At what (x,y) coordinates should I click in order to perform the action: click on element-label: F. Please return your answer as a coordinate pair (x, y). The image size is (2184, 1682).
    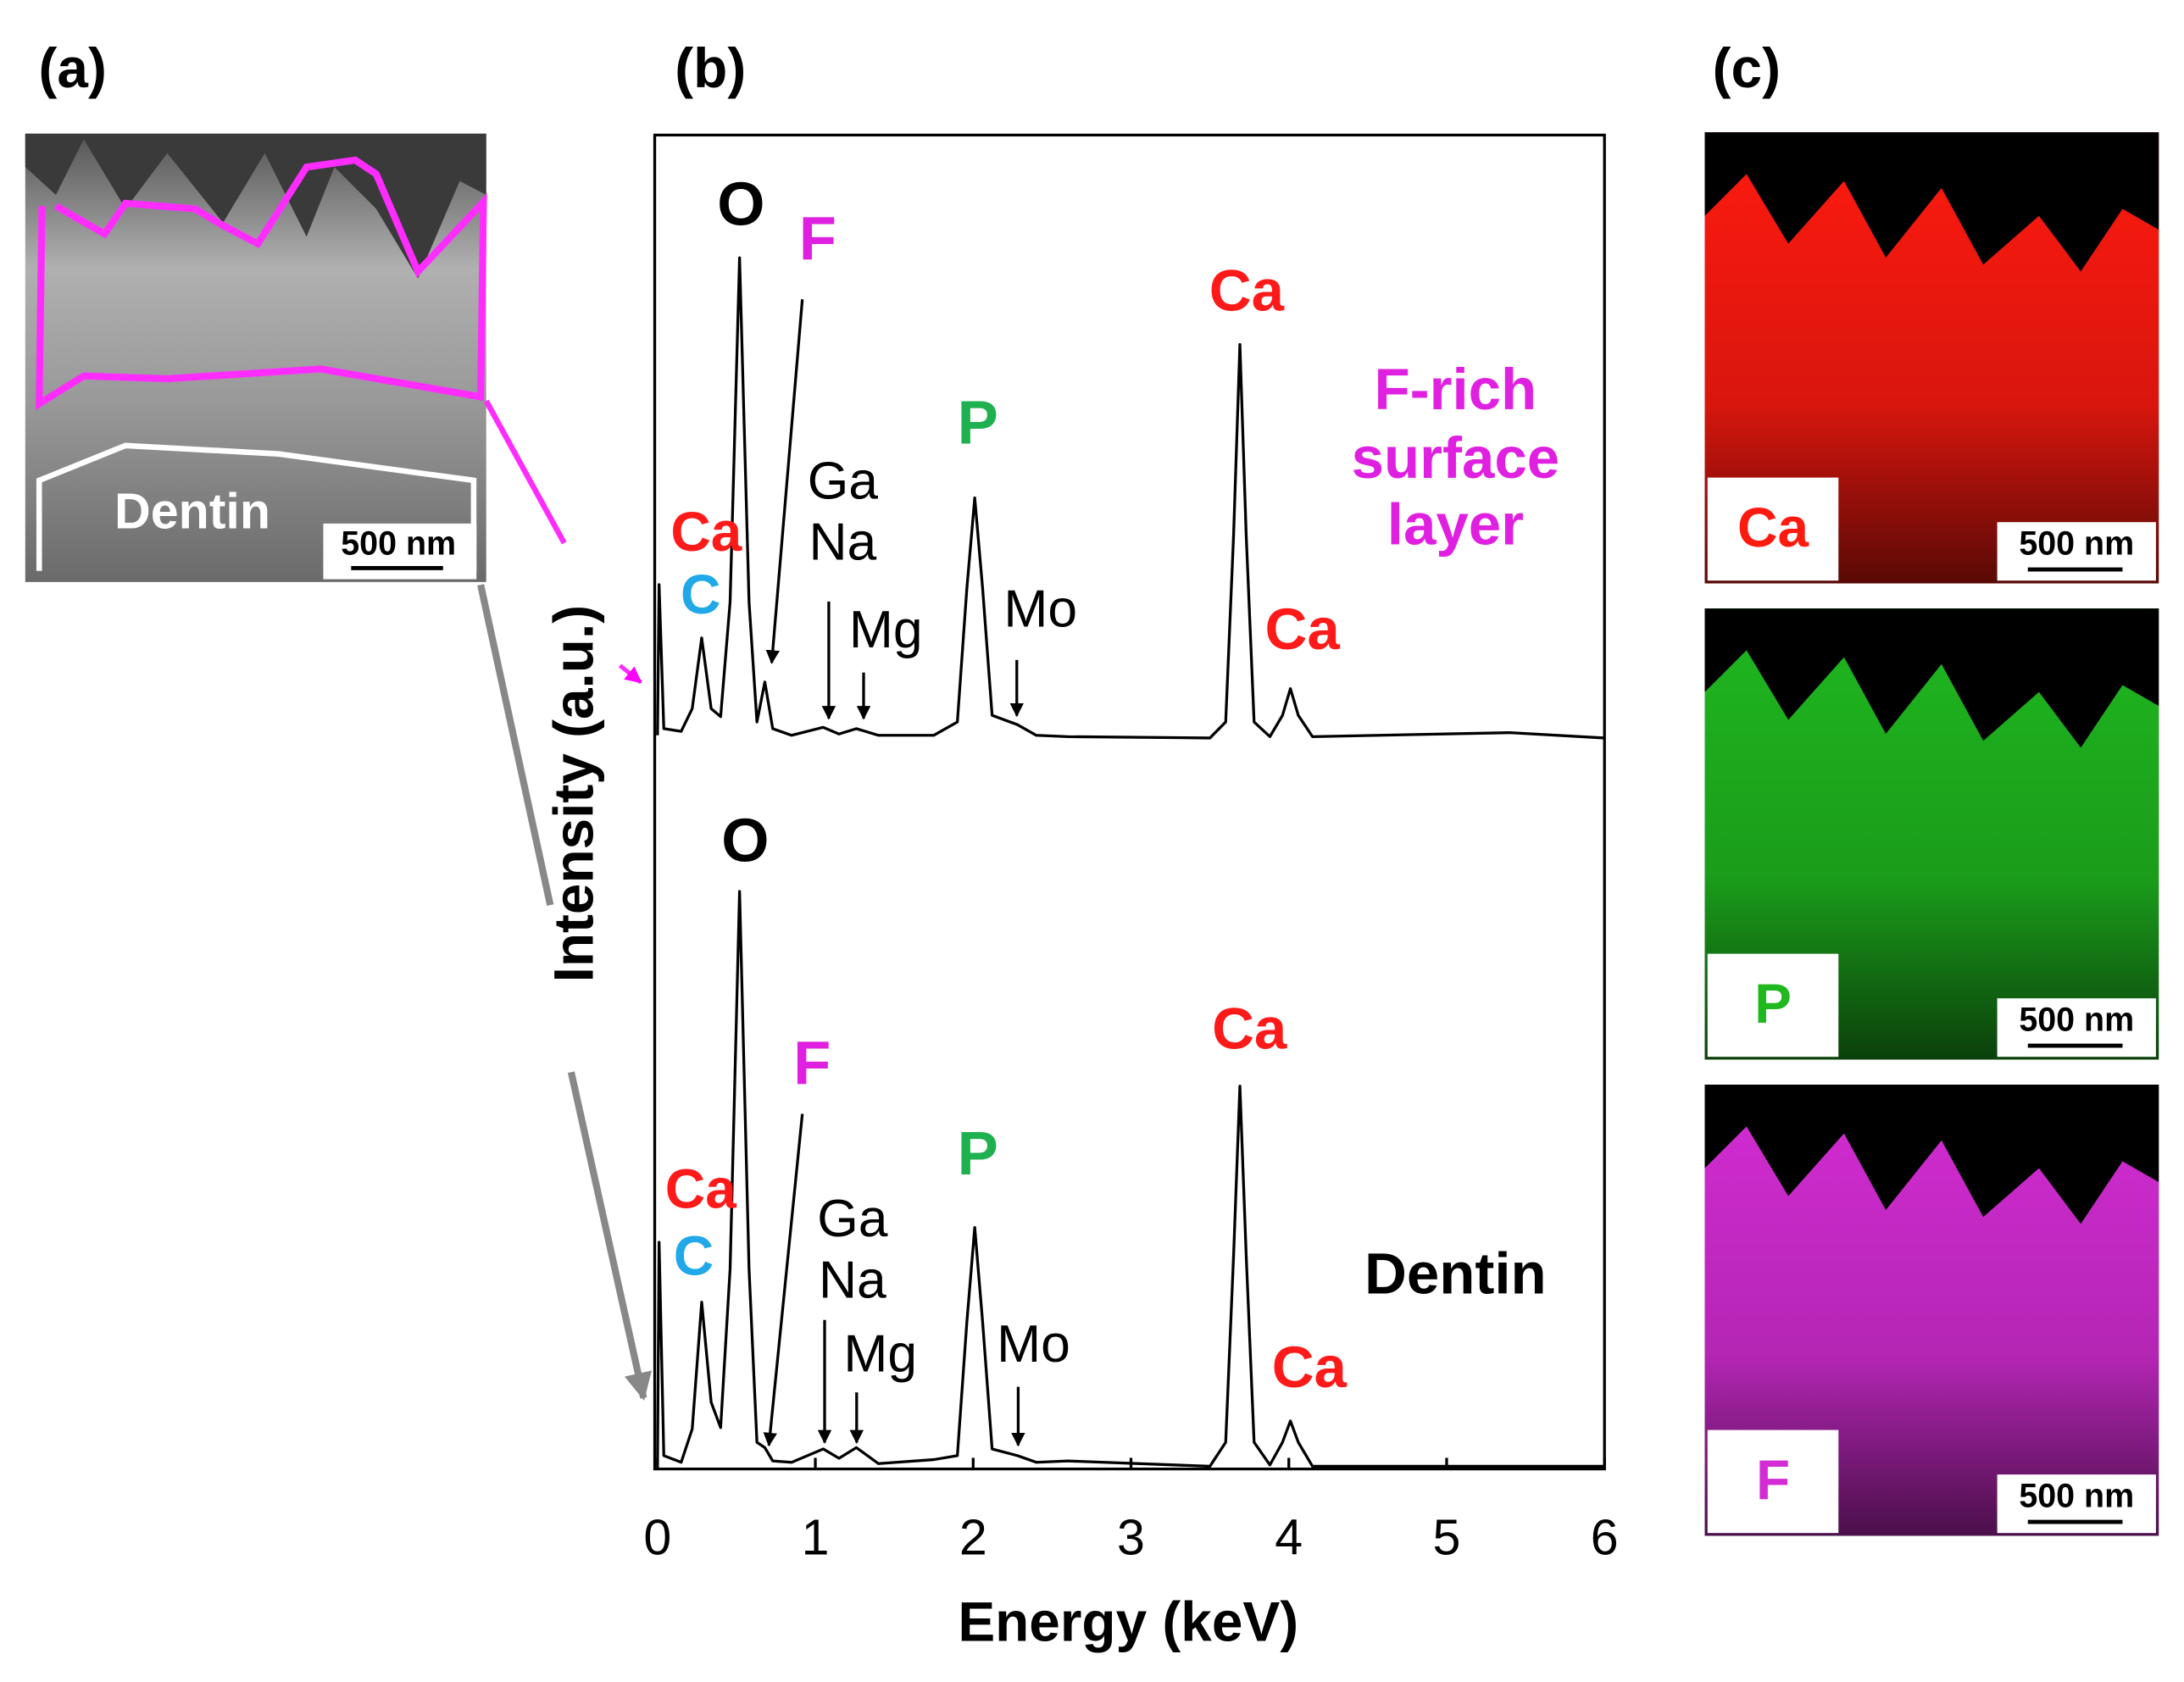
    Looking at the image, I should click on (1773, 1480).